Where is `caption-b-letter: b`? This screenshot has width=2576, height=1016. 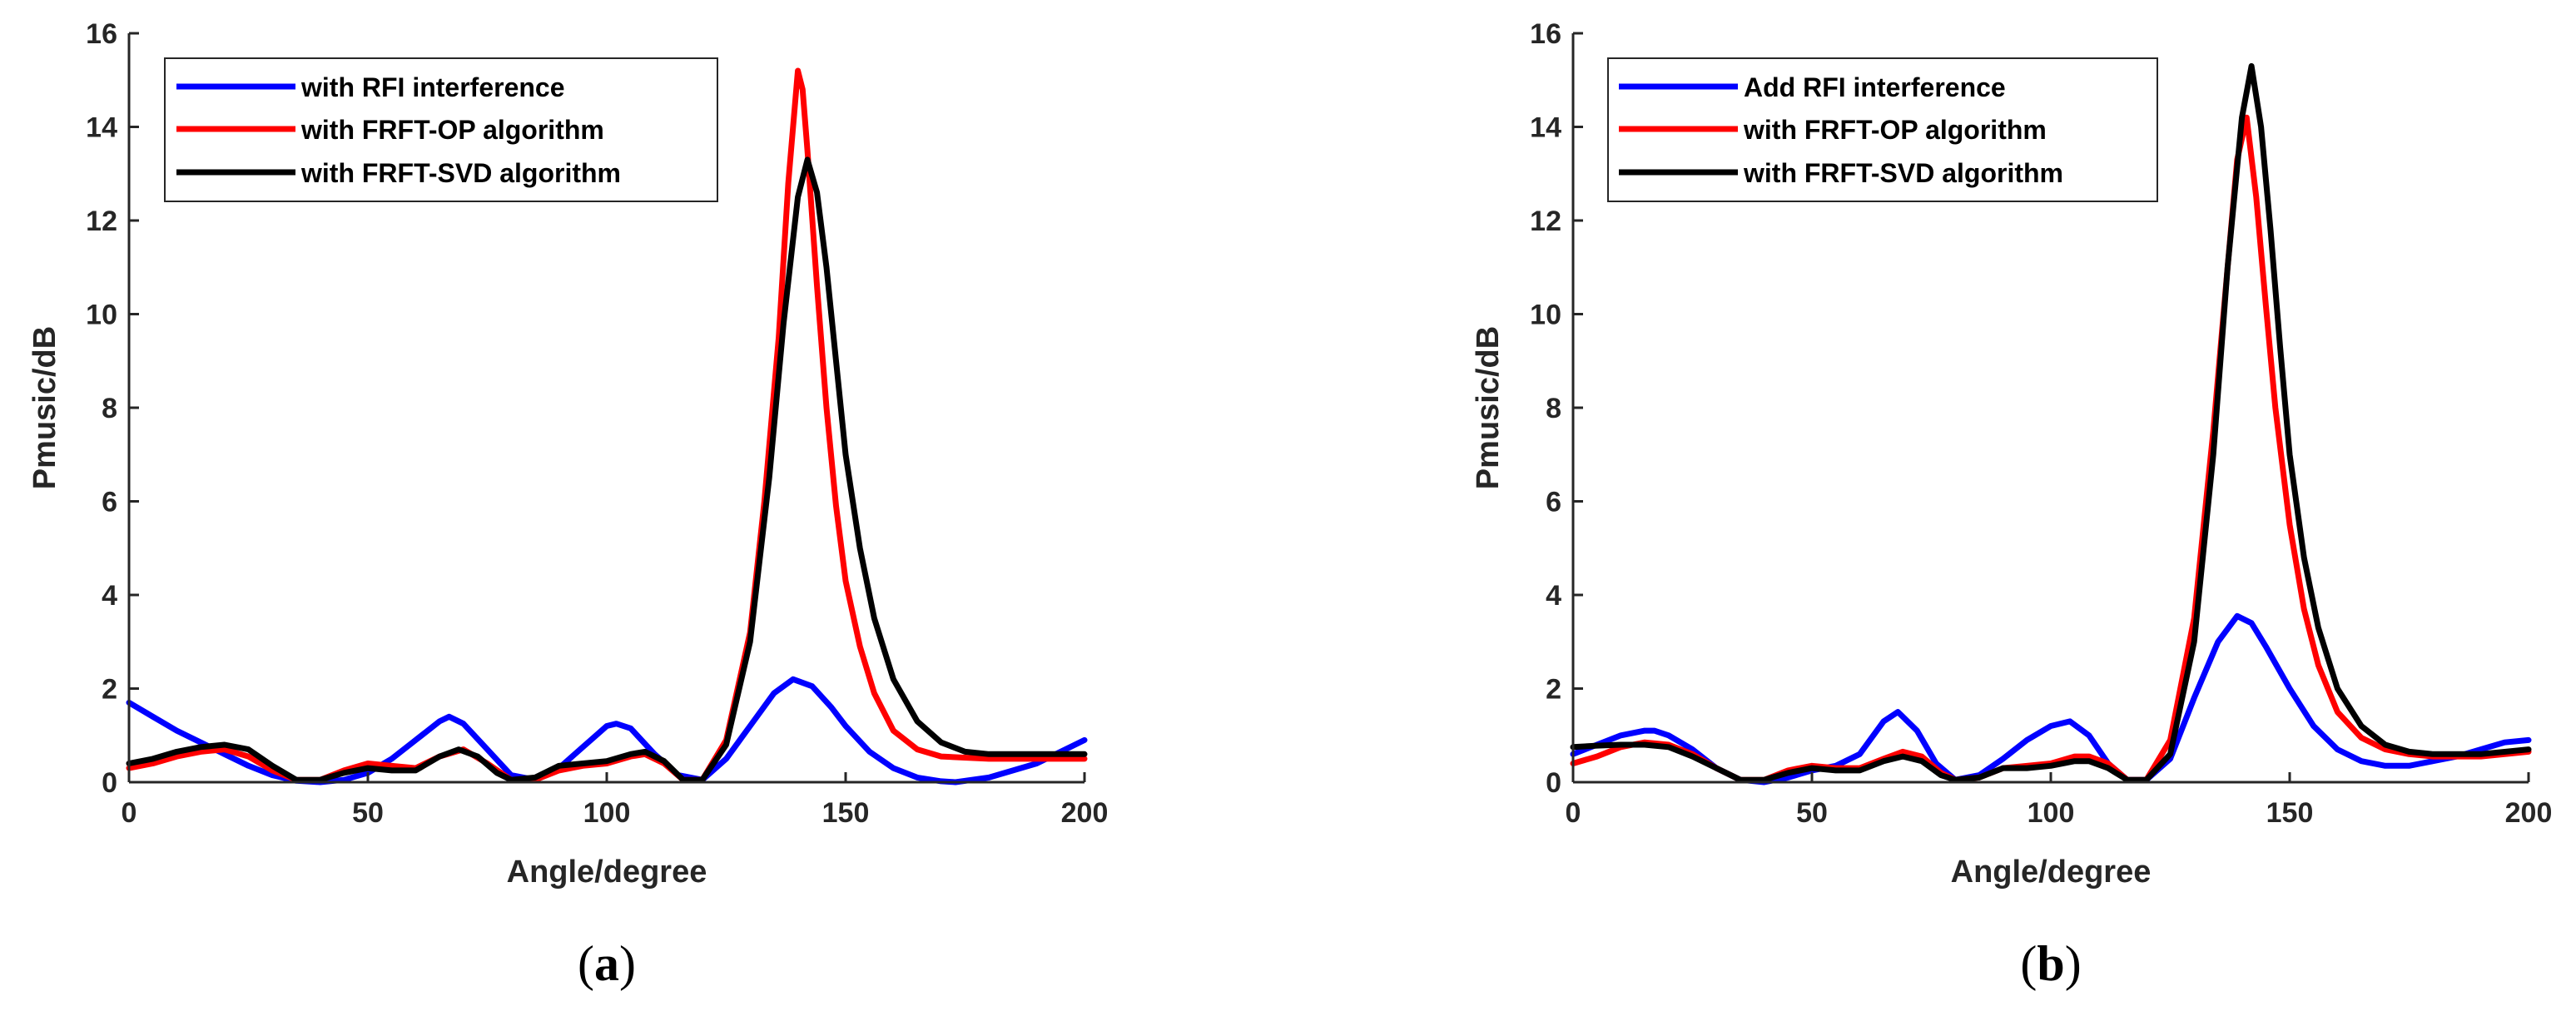 caption-b-letter: b is located at coordinates (2050, 963).